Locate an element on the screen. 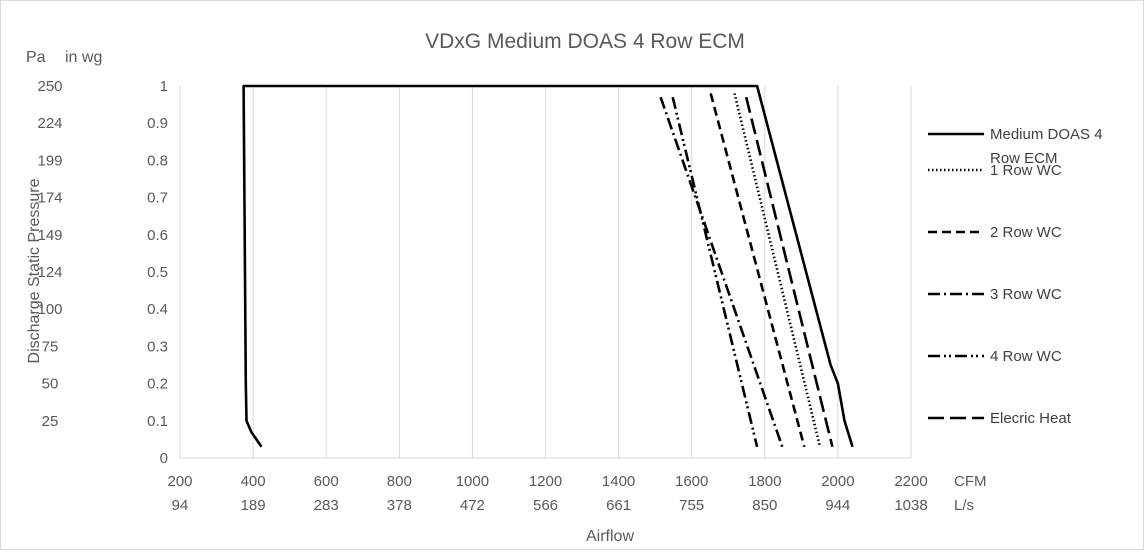  x-tick-label: 1000 is located at coordinates (472, 481).